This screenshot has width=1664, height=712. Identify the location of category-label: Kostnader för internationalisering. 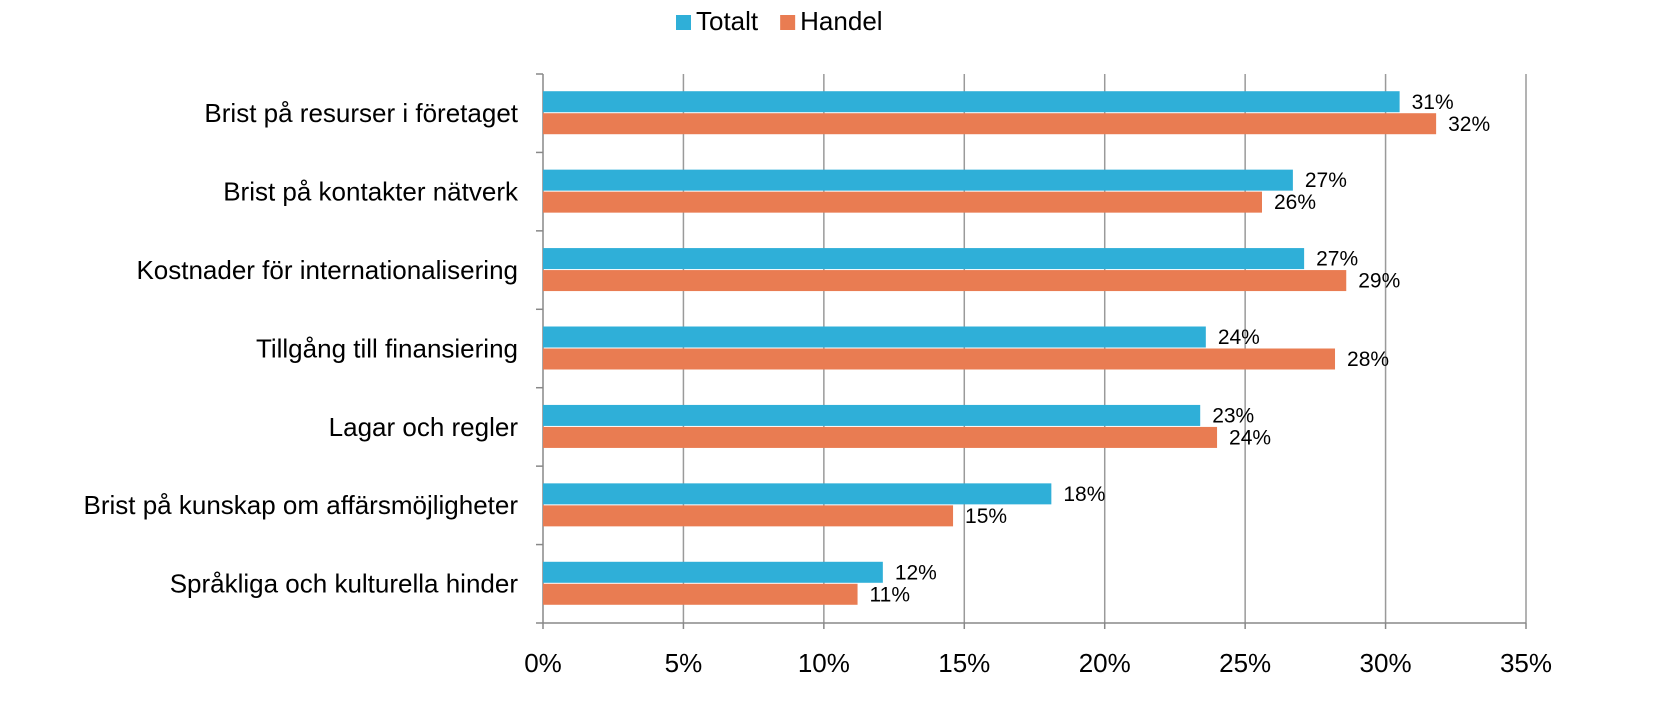
(327, 270).